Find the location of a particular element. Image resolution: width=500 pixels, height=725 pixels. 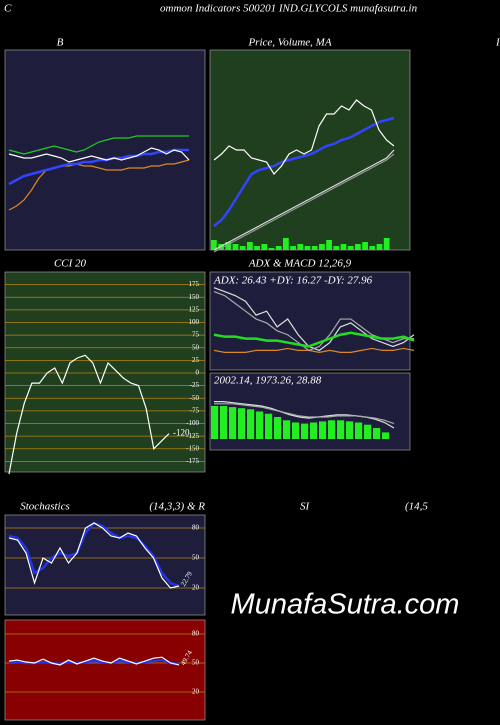

y-tick-label: 150 is located at coordinates (194, 297).